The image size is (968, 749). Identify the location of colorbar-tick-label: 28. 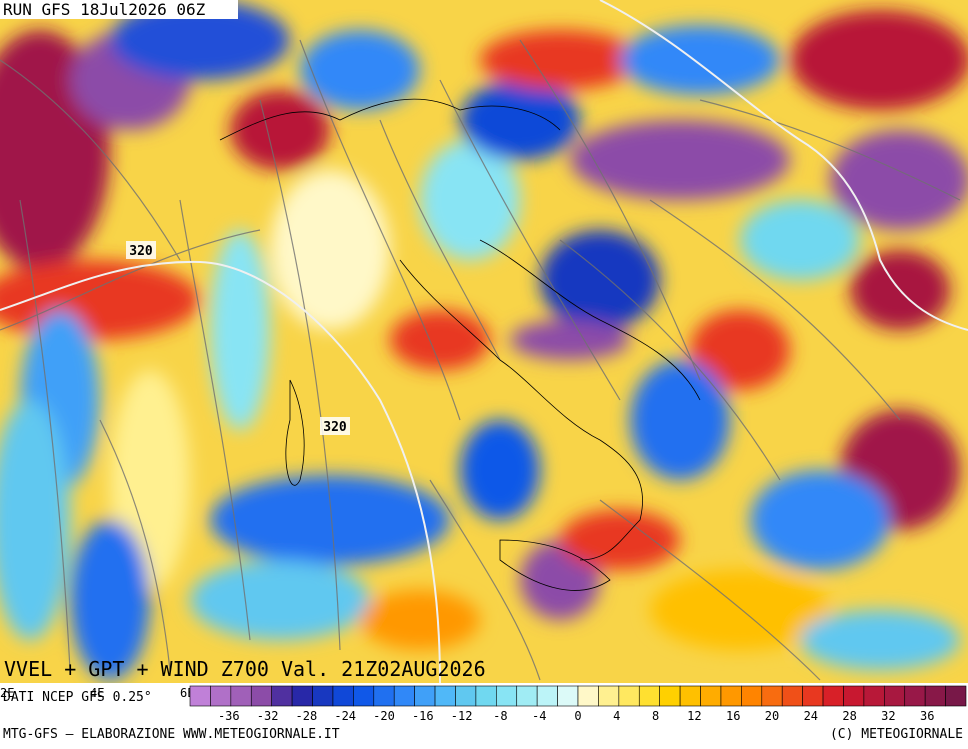
(849, 716).